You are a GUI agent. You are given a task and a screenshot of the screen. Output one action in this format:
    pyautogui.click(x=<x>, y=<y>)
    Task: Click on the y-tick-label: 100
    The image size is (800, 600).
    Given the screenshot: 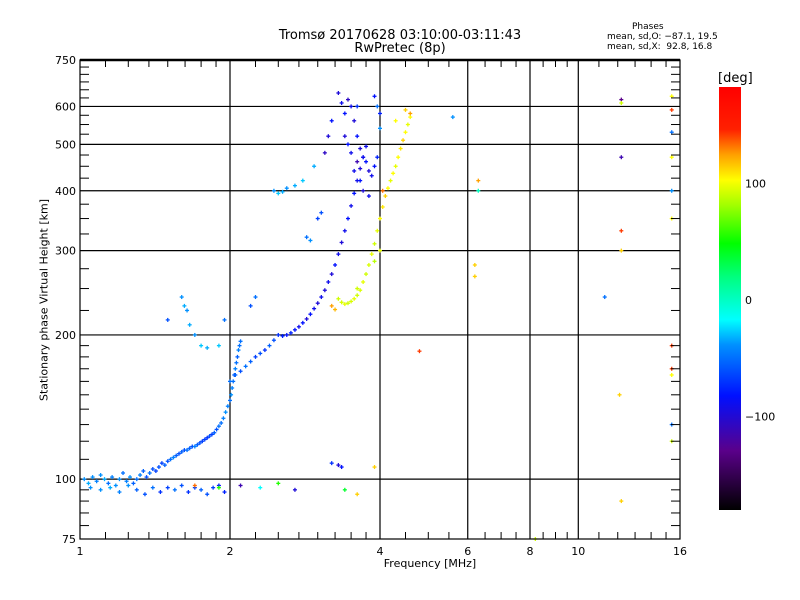 What is the action you would take?
    pyautogui.click(x=65, y=479)
    